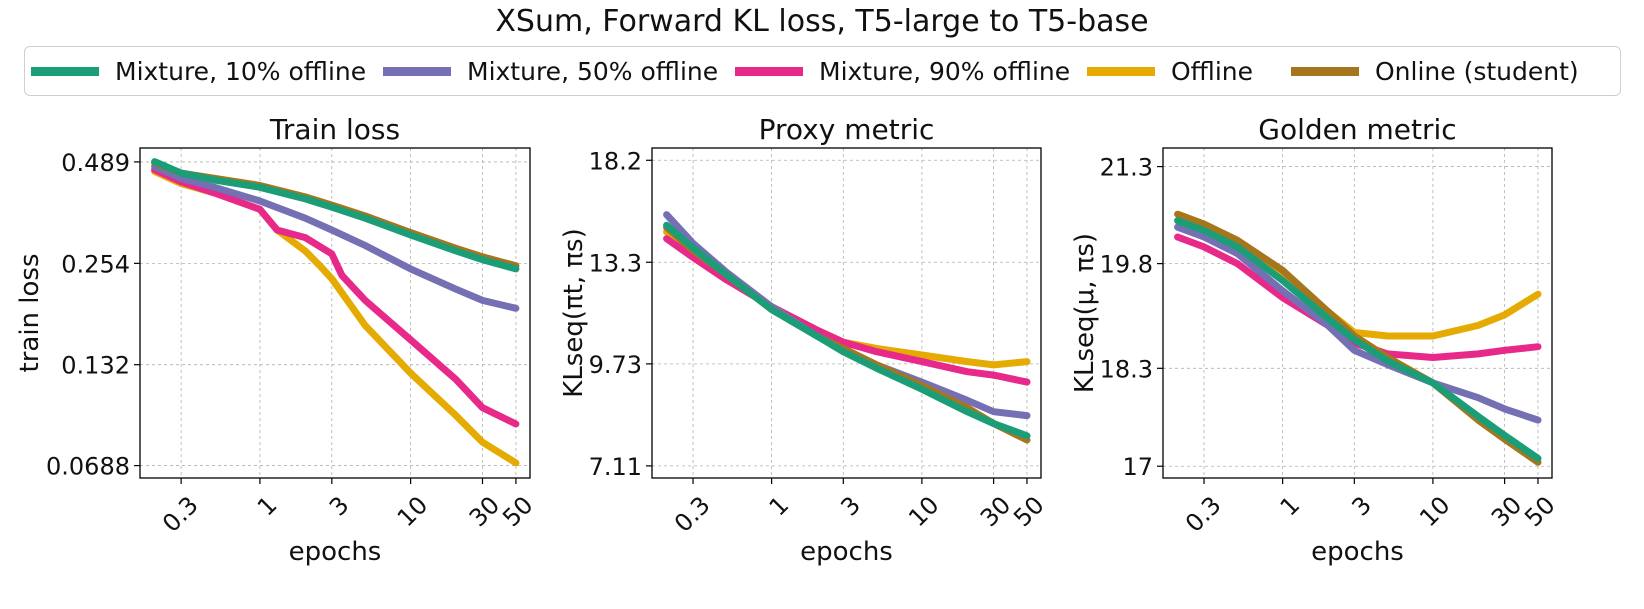 Image resolution: width=1644 pixels, height=609 pixels. I want to click on legend-item-mixture-90: Mixture, 90% offline, so click(902, 71).